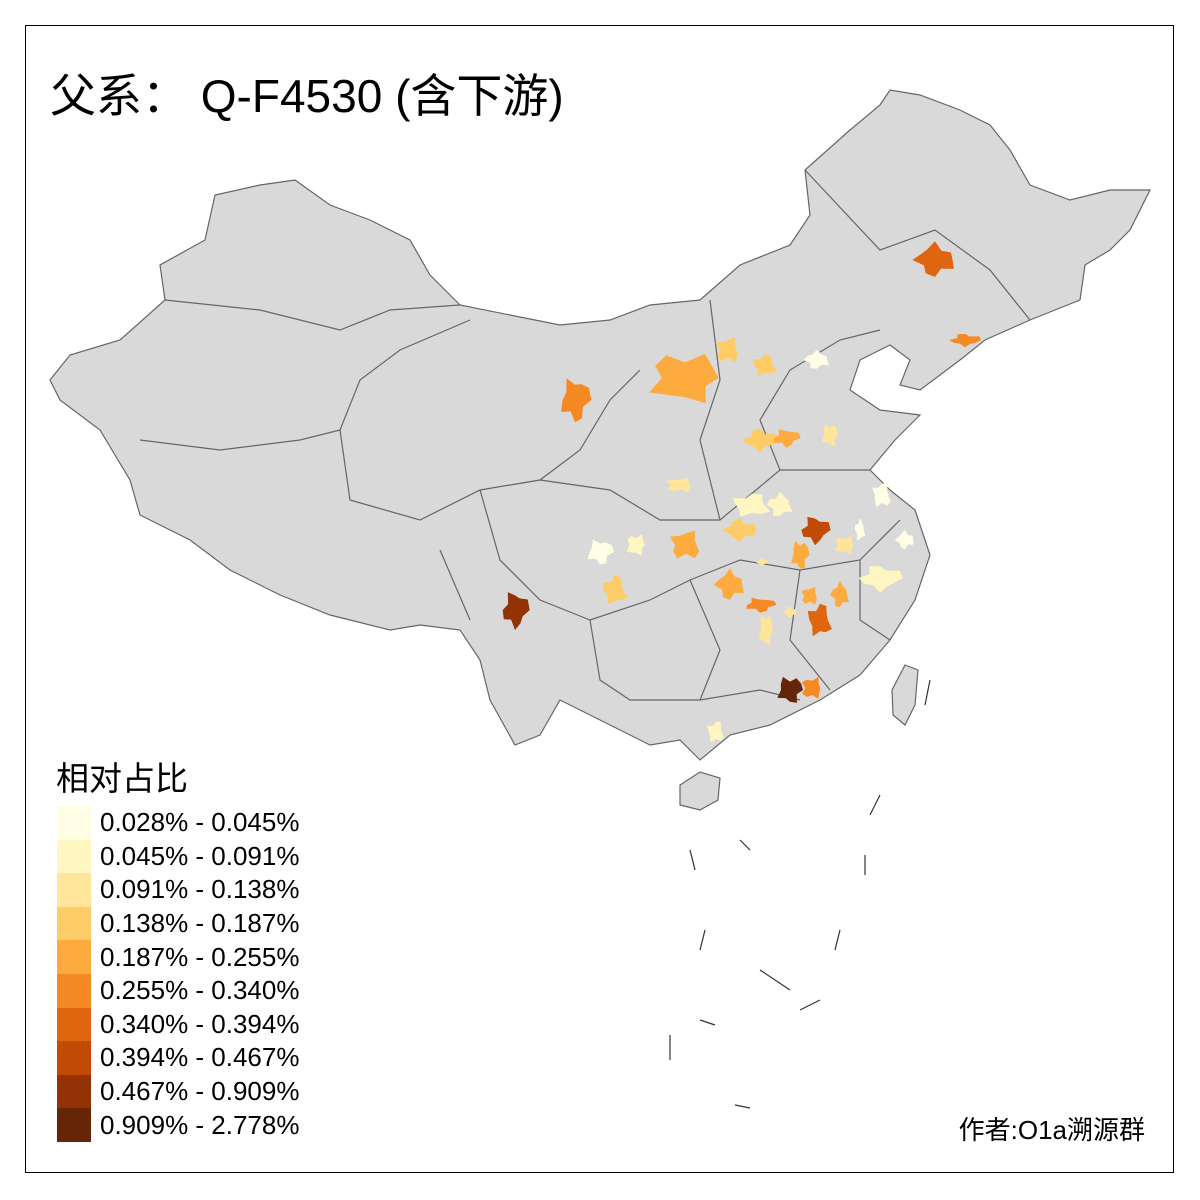 The image size is (1200, 1200). What do you see at coordinates (700, 791) in the screenshot?
I see `hainan-island` at bounding box center [700, 791].